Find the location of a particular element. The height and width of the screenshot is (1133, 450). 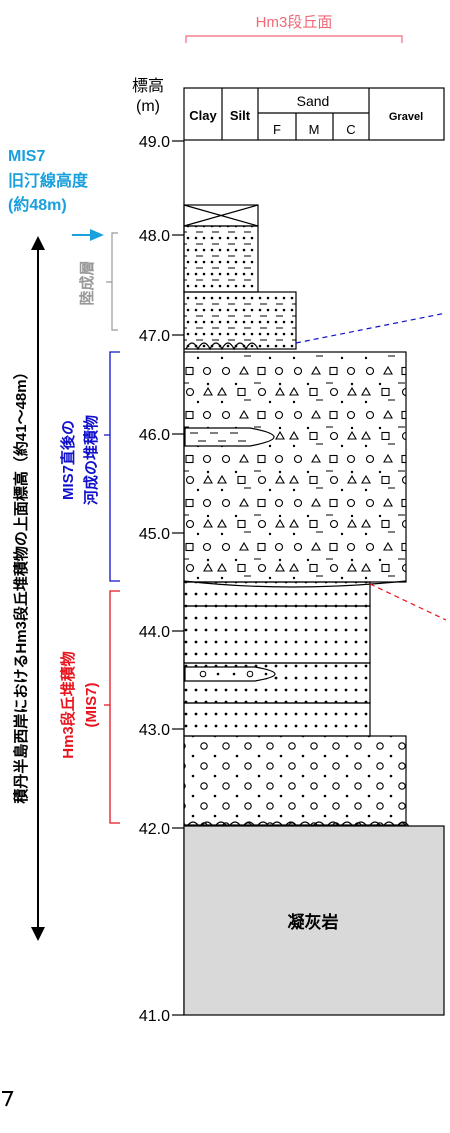

fluvial-bracket is located at coordinates (112, 466).